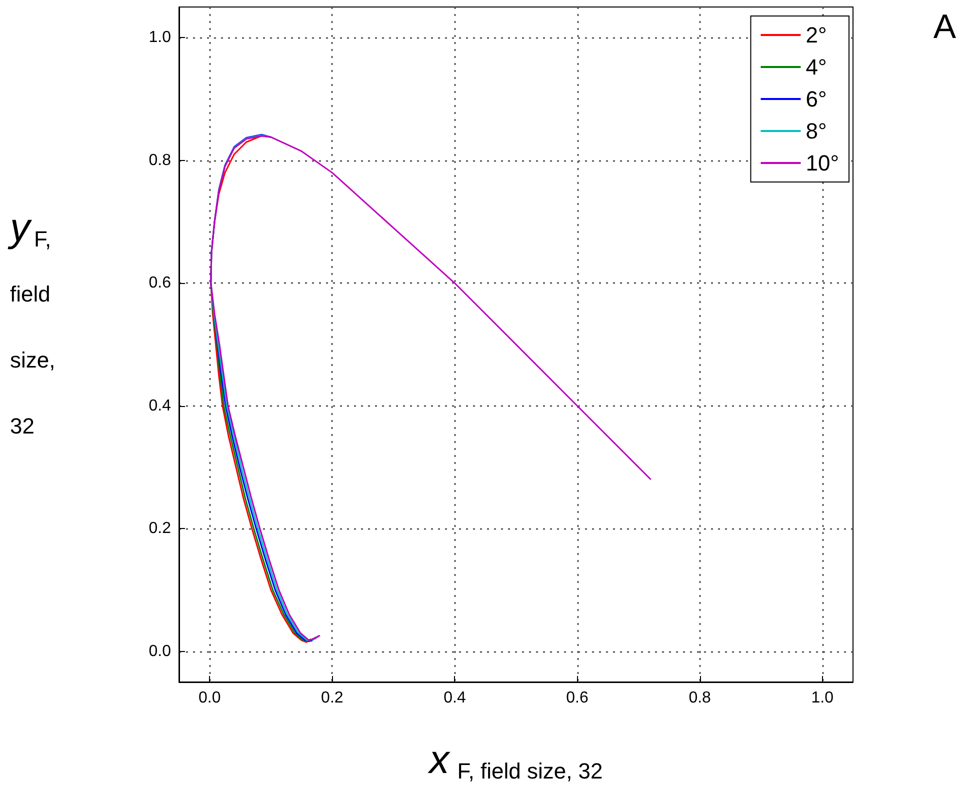 Image resolution: width=964 pixels, height=791 pixels. I want to click on legend-label: 4°, so click(816, 67).